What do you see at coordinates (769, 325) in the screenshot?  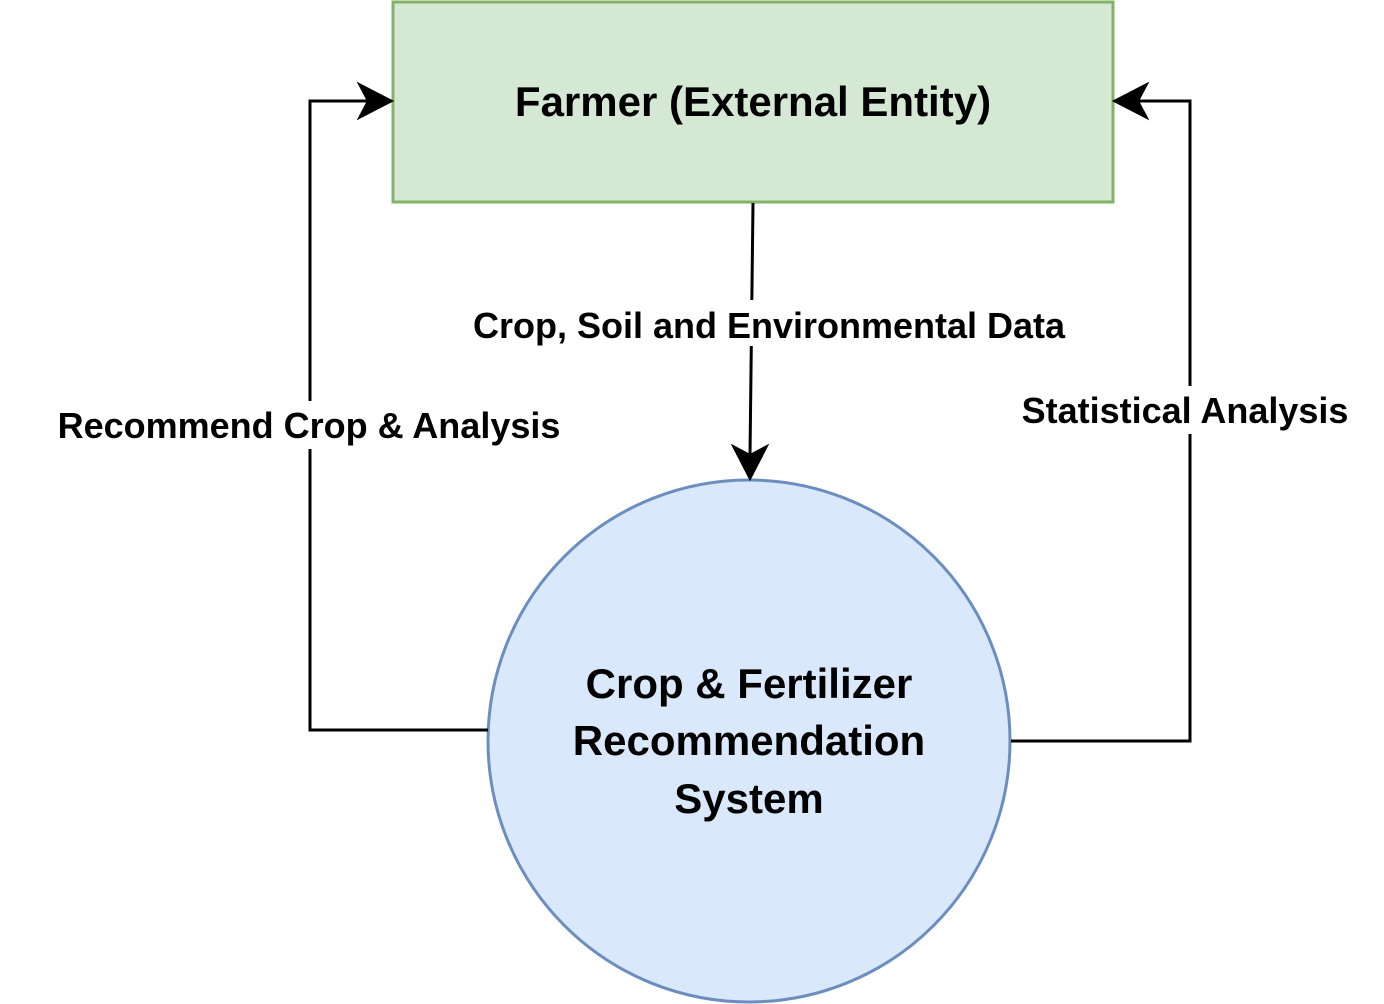 I see `data-flow-label: Crop, Soil and Environmental Data` at bounding box center [769, 325].